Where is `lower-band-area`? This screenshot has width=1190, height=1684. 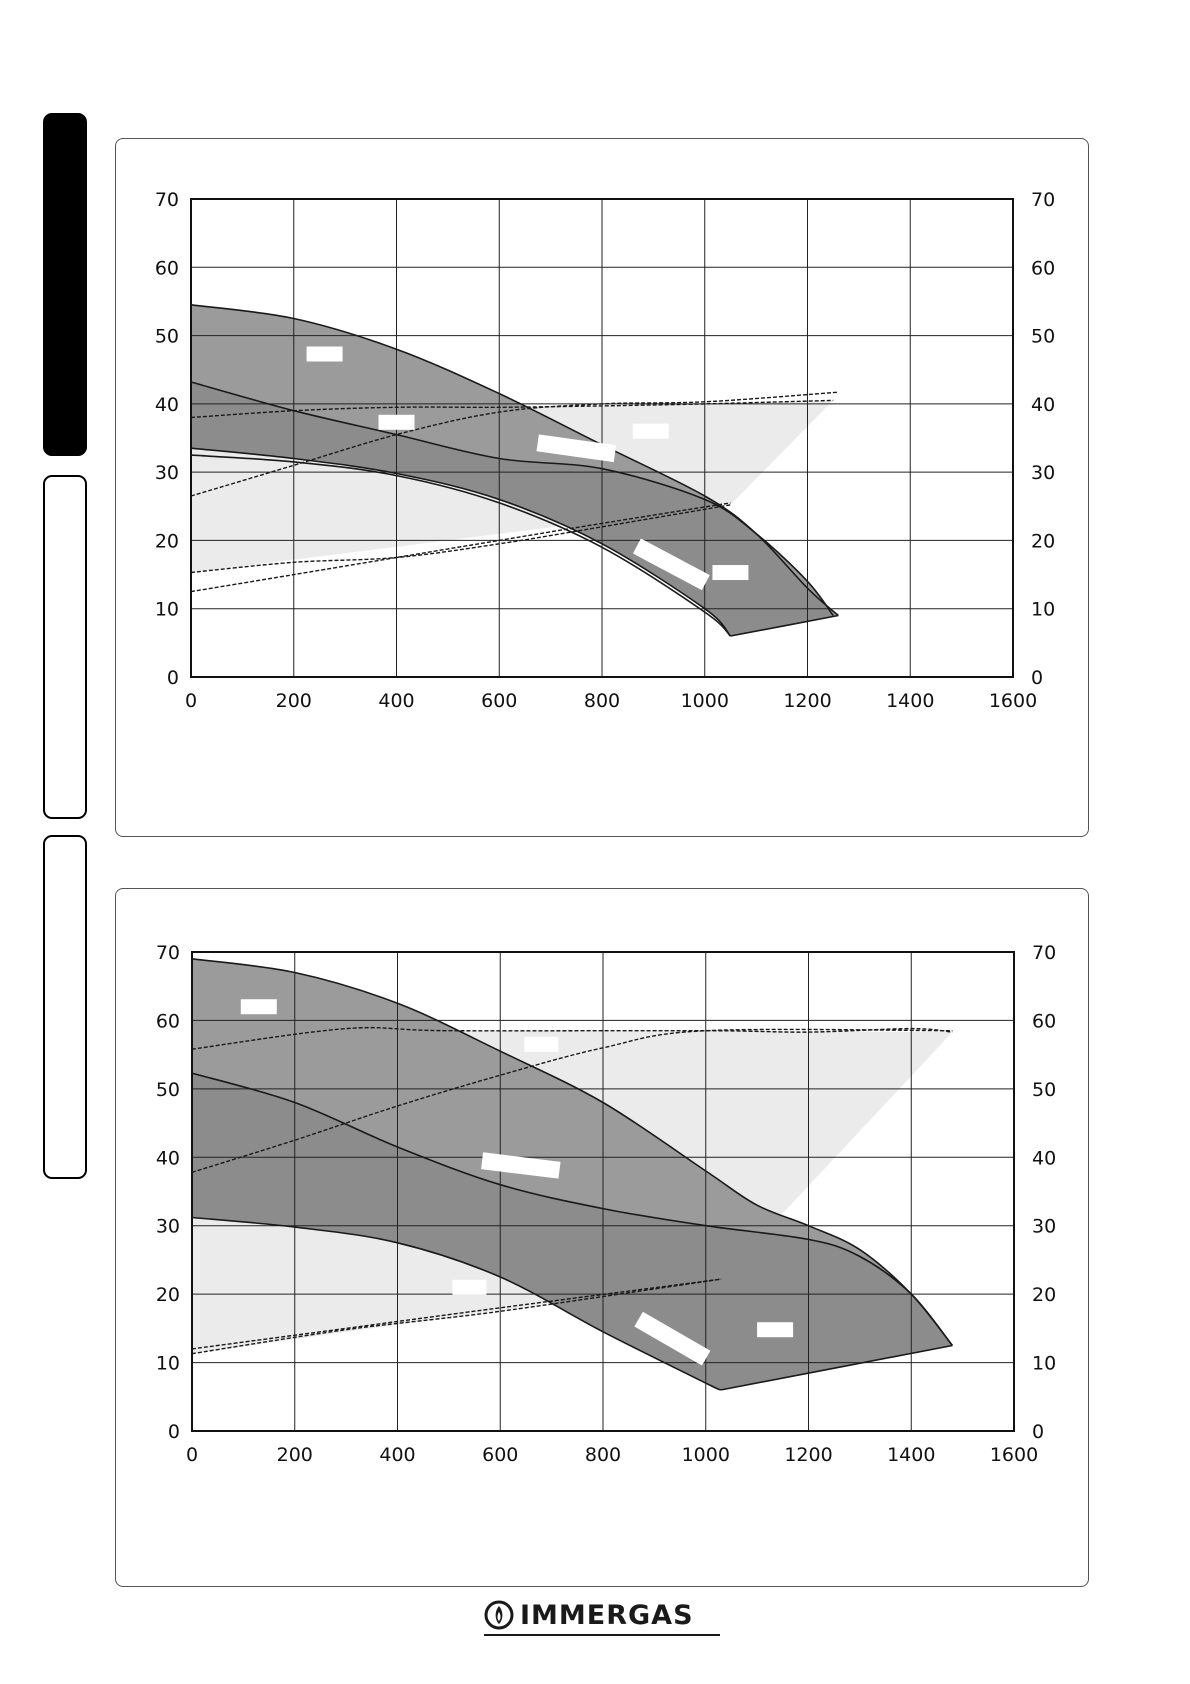 lower-band-area is located at coordinates (572, 1231).